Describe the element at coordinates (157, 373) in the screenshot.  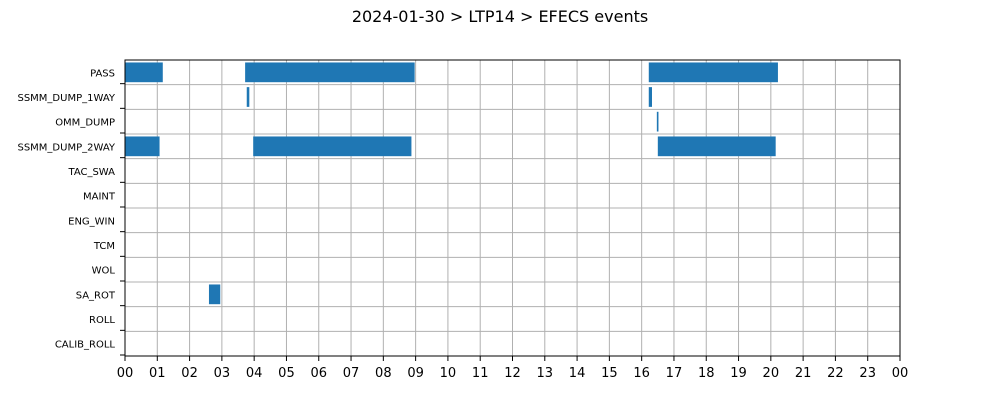
I see `x-tick-label: 01` at that location.